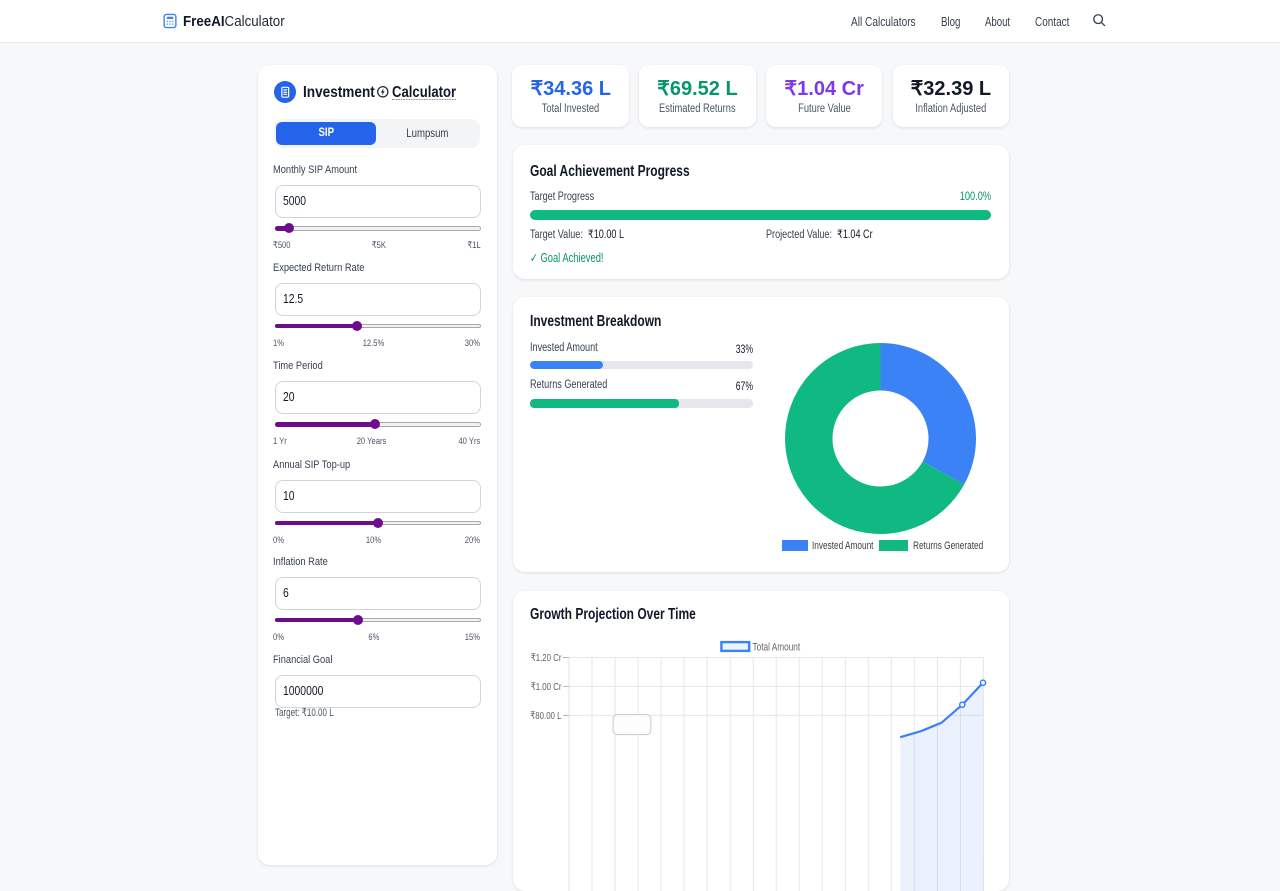  What do you see at coordinates (545, 657) in the screenshot?
I see `svg-text: ₹1.20 Cr` at bounding box center [545, 657].